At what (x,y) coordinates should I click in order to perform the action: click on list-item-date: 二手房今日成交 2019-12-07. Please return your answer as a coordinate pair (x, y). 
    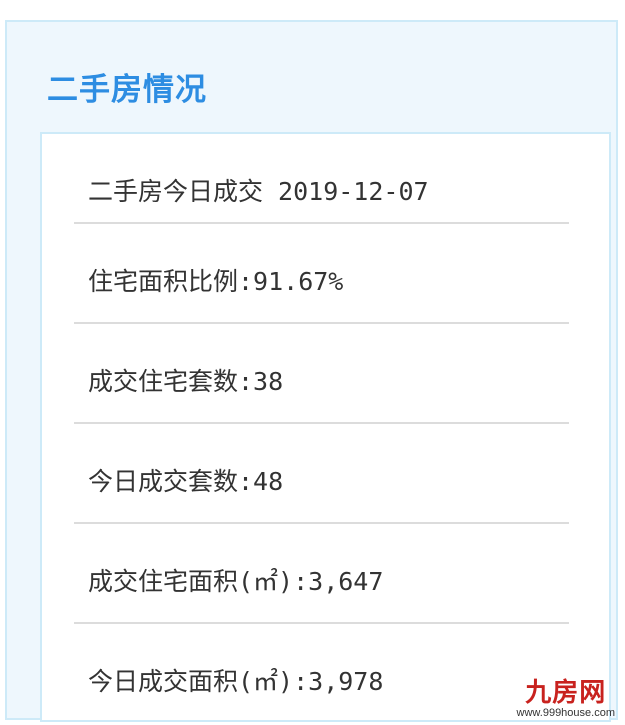
    Looking at the image, I should click on (321, 184).